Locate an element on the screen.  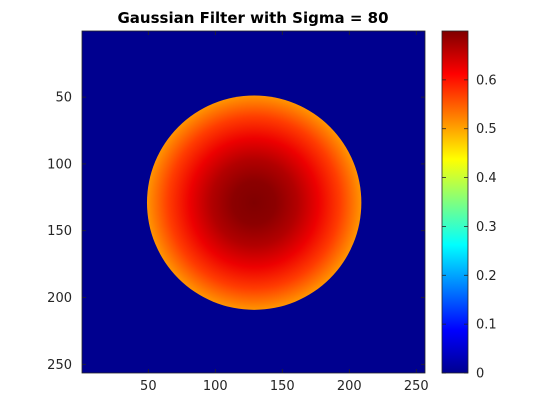
colorbar-tick-label: 0.5 is located at coordinates (486, 129).